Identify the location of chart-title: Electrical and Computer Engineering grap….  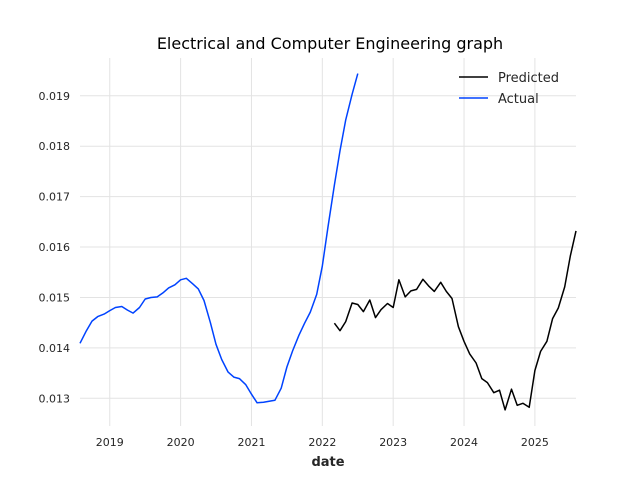
(330, 43).